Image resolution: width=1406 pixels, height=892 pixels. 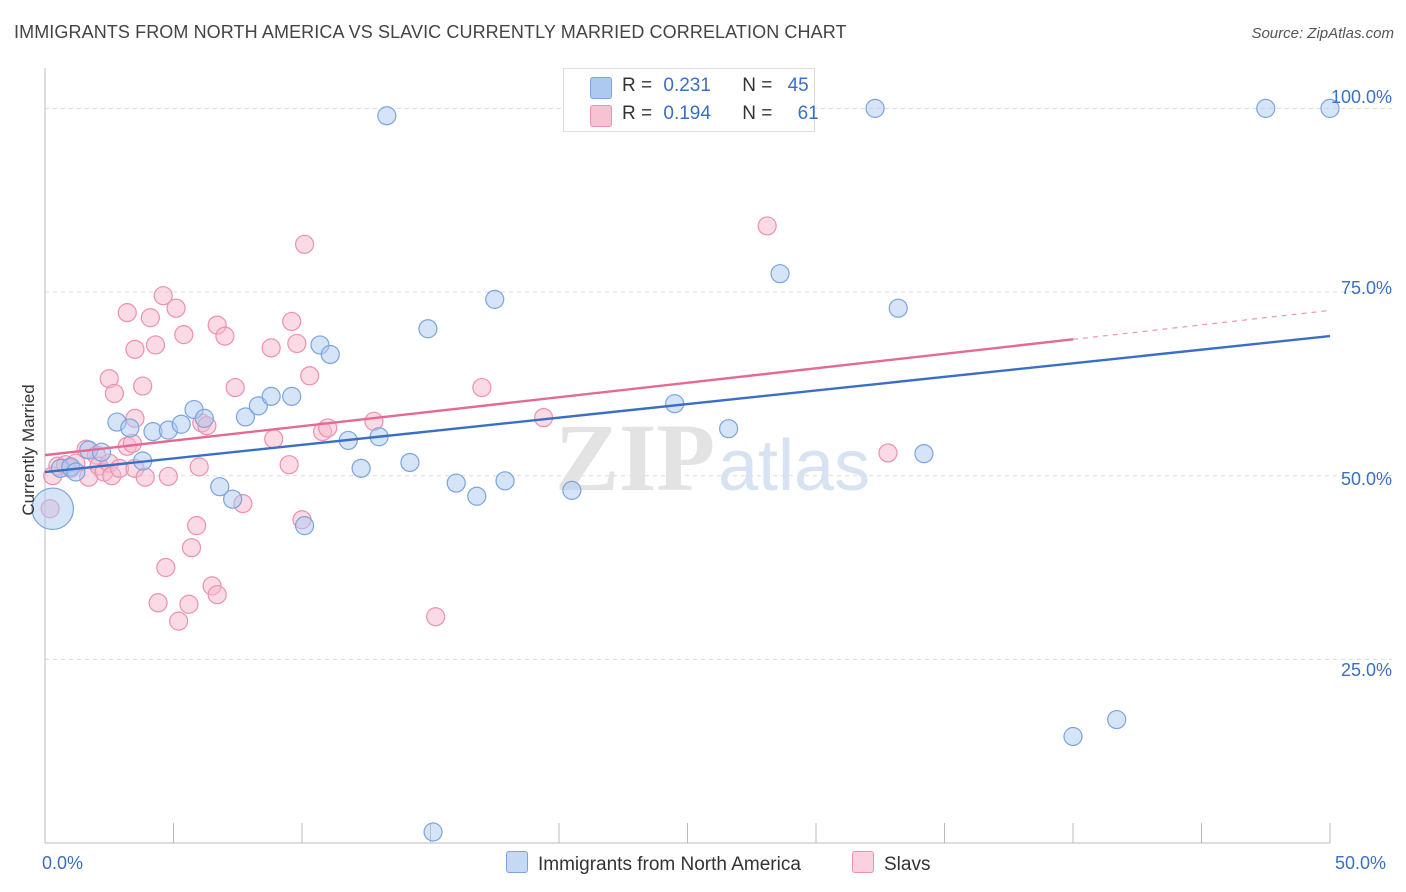 I want to click on blue-n-value: 45, so click(x=798, y=85).